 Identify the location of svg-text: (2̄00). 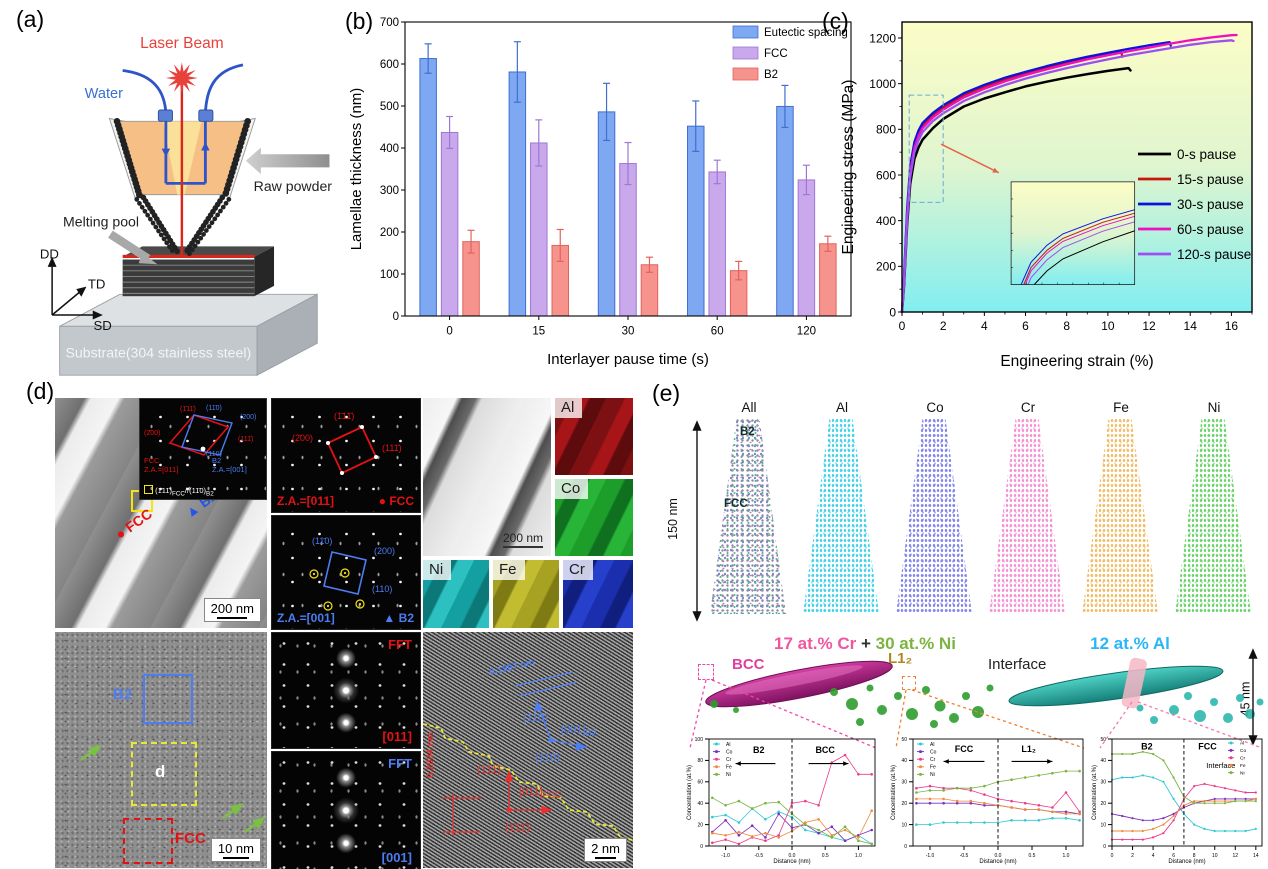
(302, 438).